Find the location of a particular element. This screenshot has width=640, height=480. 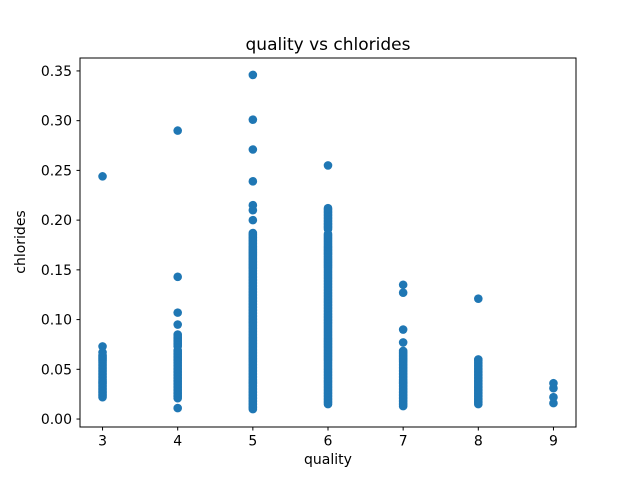

x-tick-label: 8 is located at coordinates (478, 442).